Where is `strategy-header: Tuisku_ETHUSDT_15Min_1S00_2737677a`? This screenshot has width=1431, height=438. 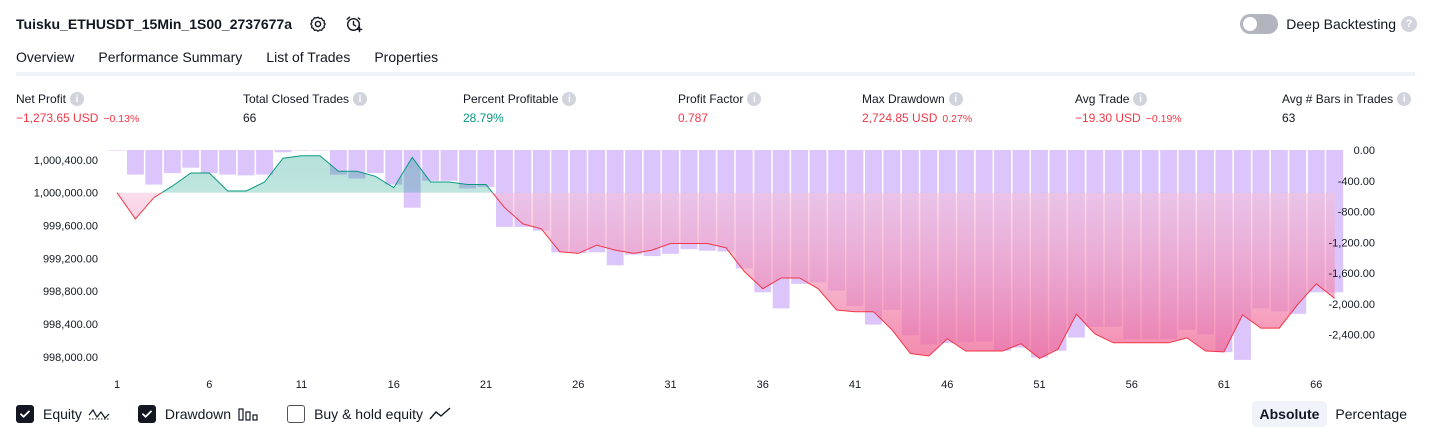 strategy-header: Tuisku_ETHUSDT_15Min_1S00_2737677a is located at coordinates (190, 24).